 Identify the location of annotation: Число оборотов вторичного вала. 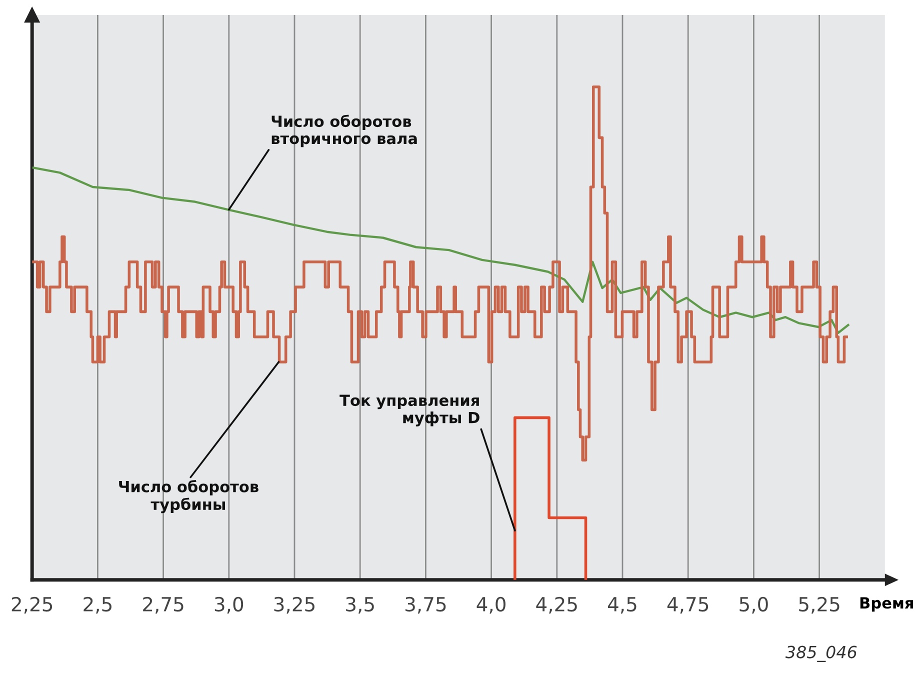
(344, 131).